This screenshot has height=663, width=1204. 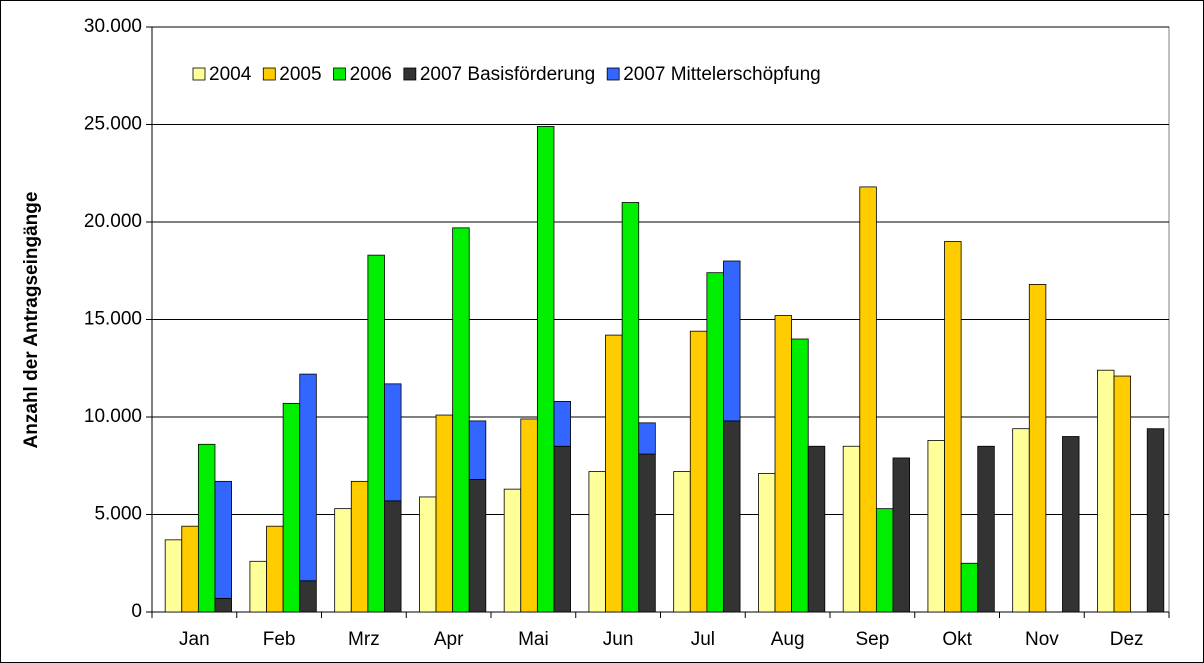 What do you see at coordinates (113, 26) in the screenshot?
I see `y-tick-label: 30.000` at bounding box center [113, 26].